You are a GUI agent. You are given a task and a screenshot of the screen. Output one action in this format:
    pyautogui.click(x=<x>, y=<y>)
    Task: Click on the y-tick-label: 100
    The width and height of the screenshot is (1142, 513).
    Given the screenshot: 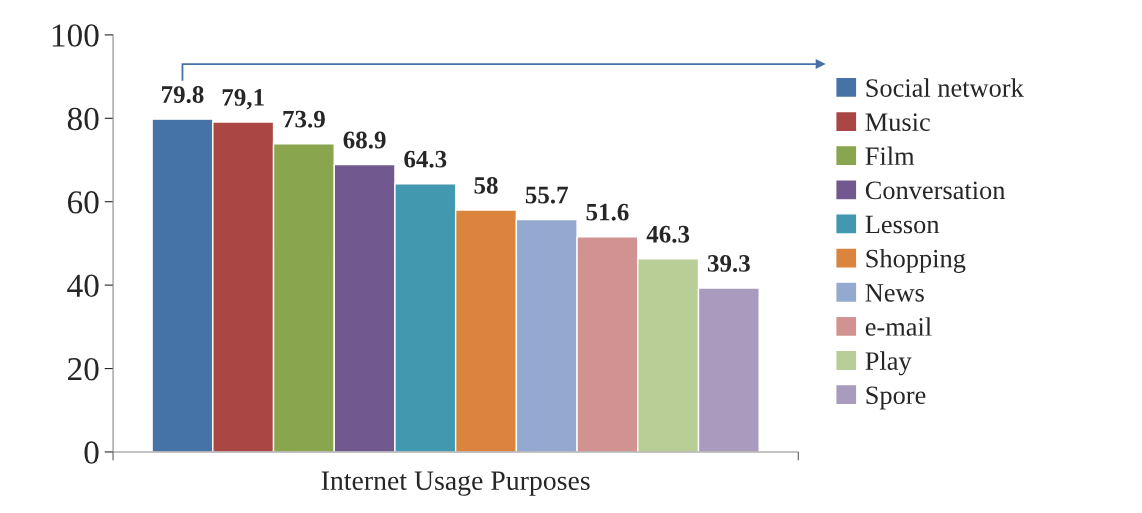 What is the action you would take?
    pyautogui.click(x=75, y=35)
    